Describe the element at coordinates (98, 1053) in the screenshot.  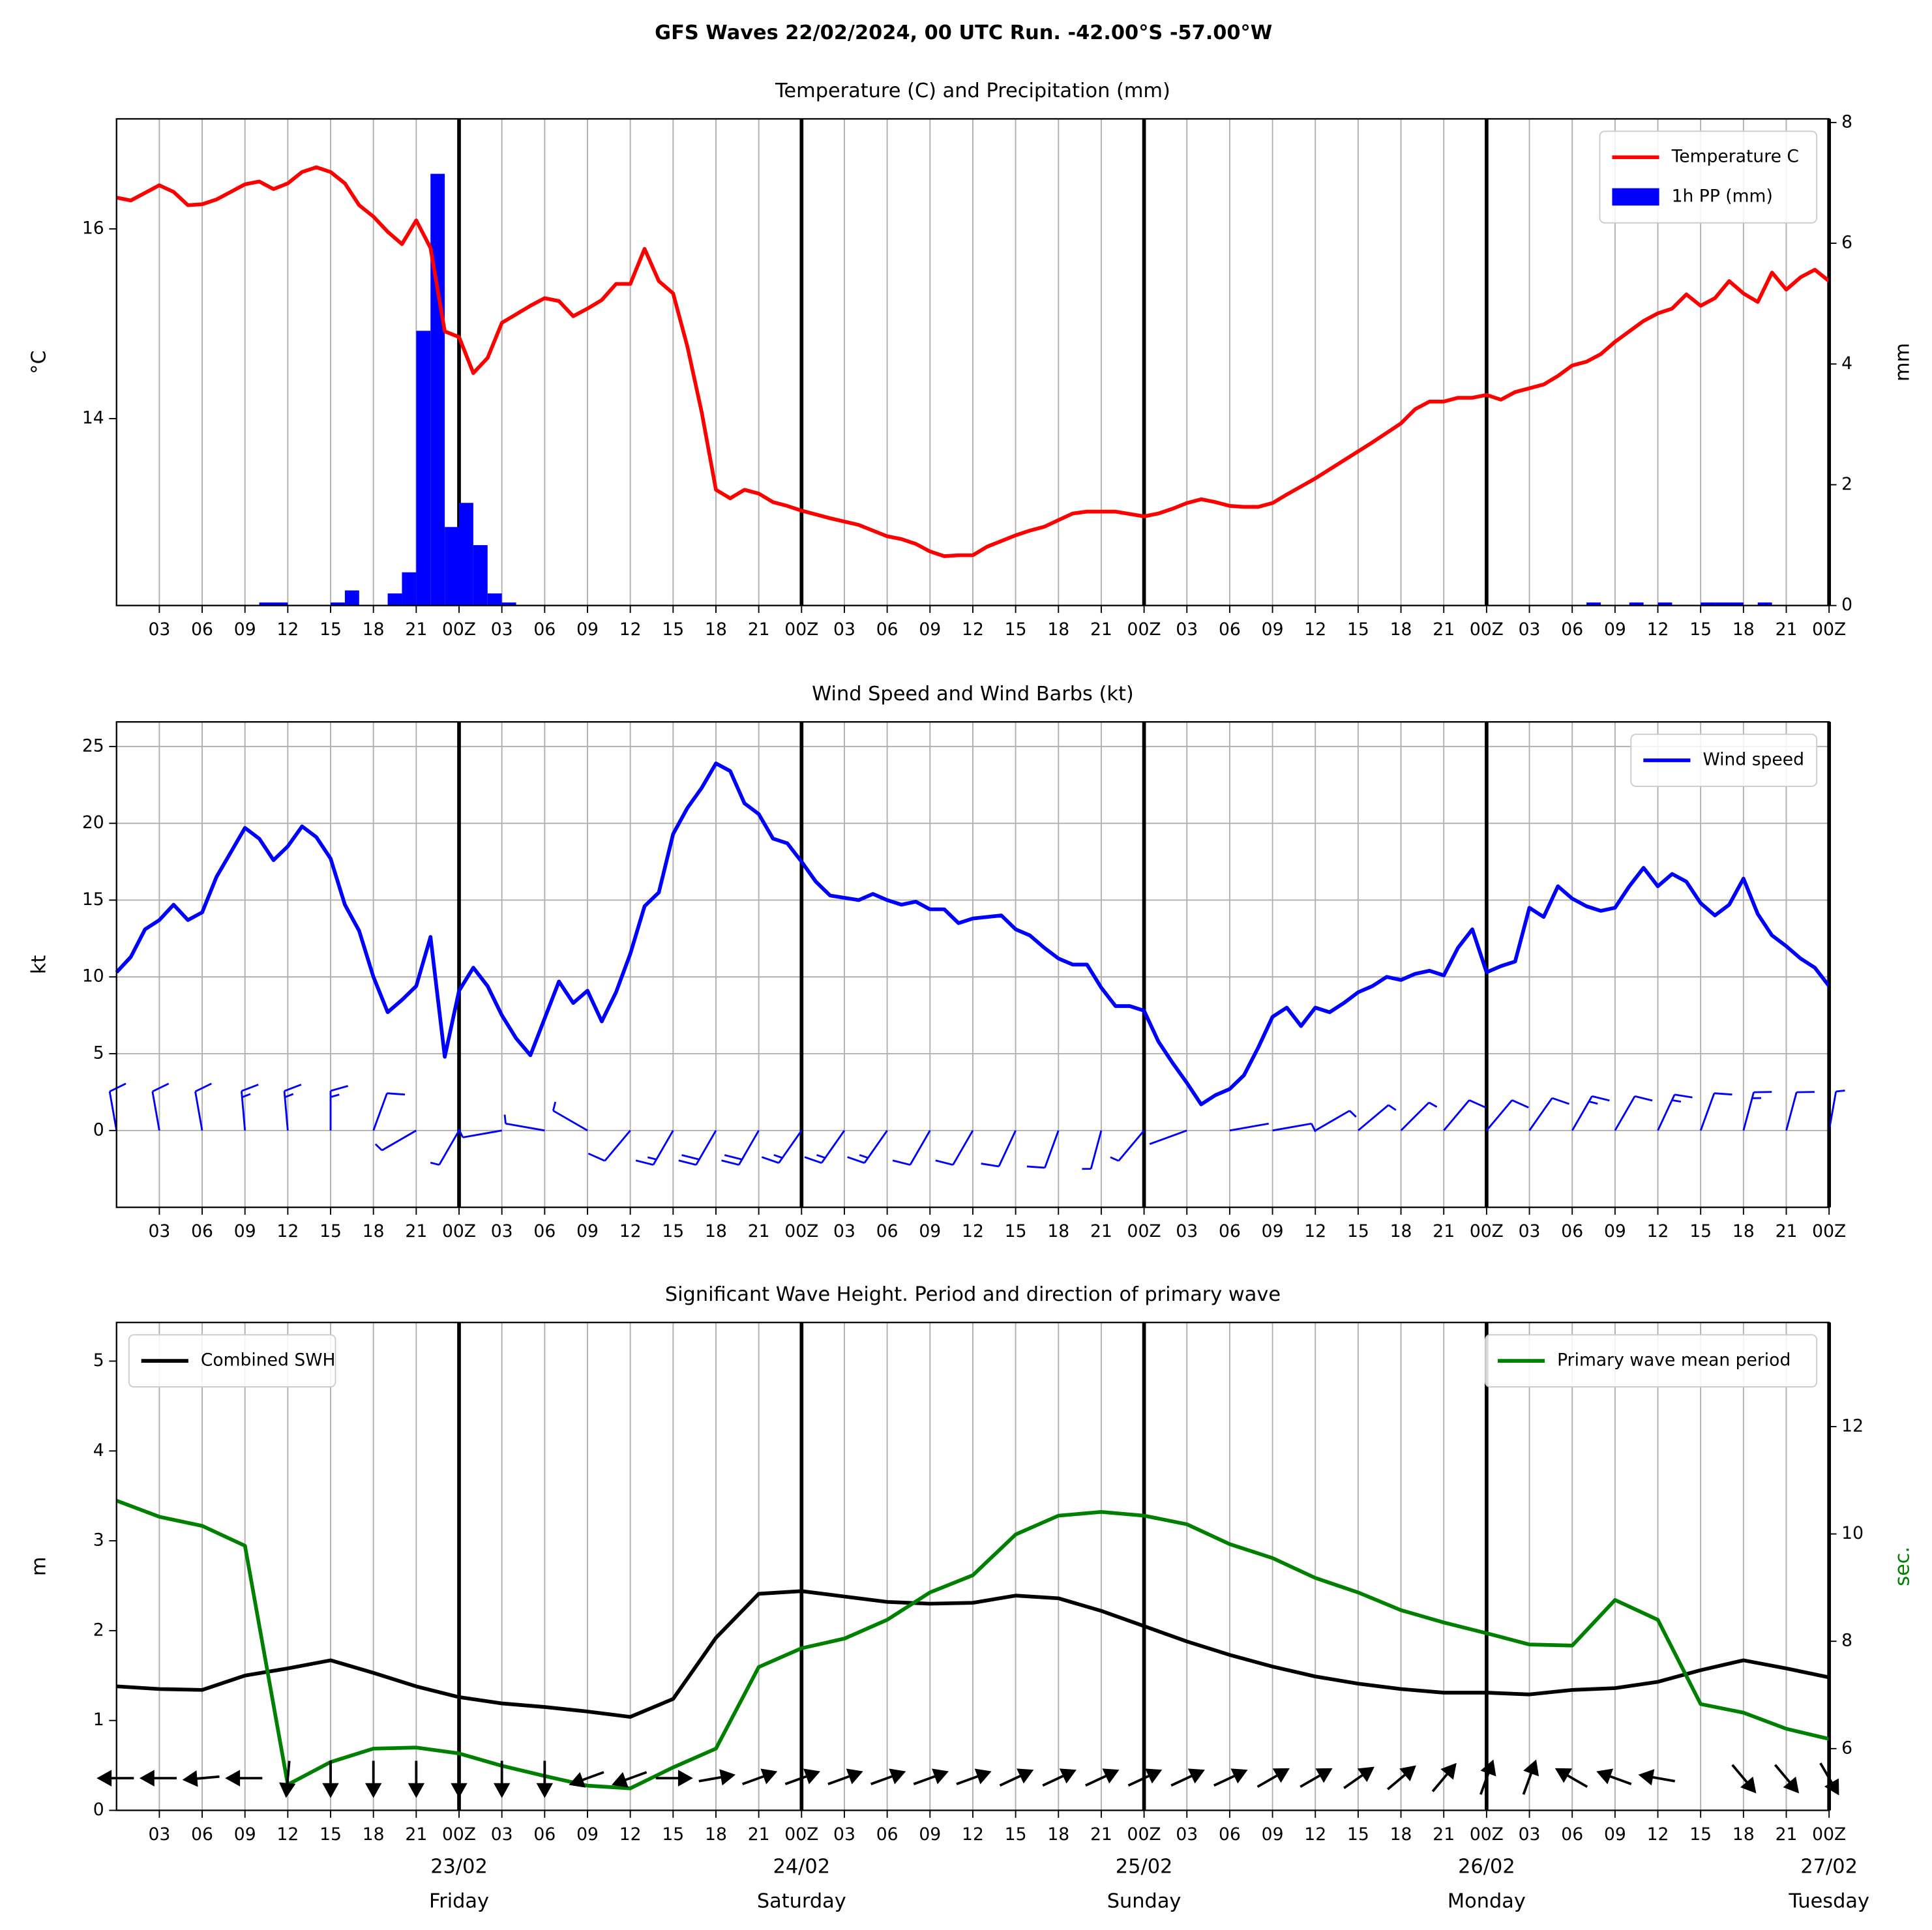
I see `y-tick-label: 5` at that location.